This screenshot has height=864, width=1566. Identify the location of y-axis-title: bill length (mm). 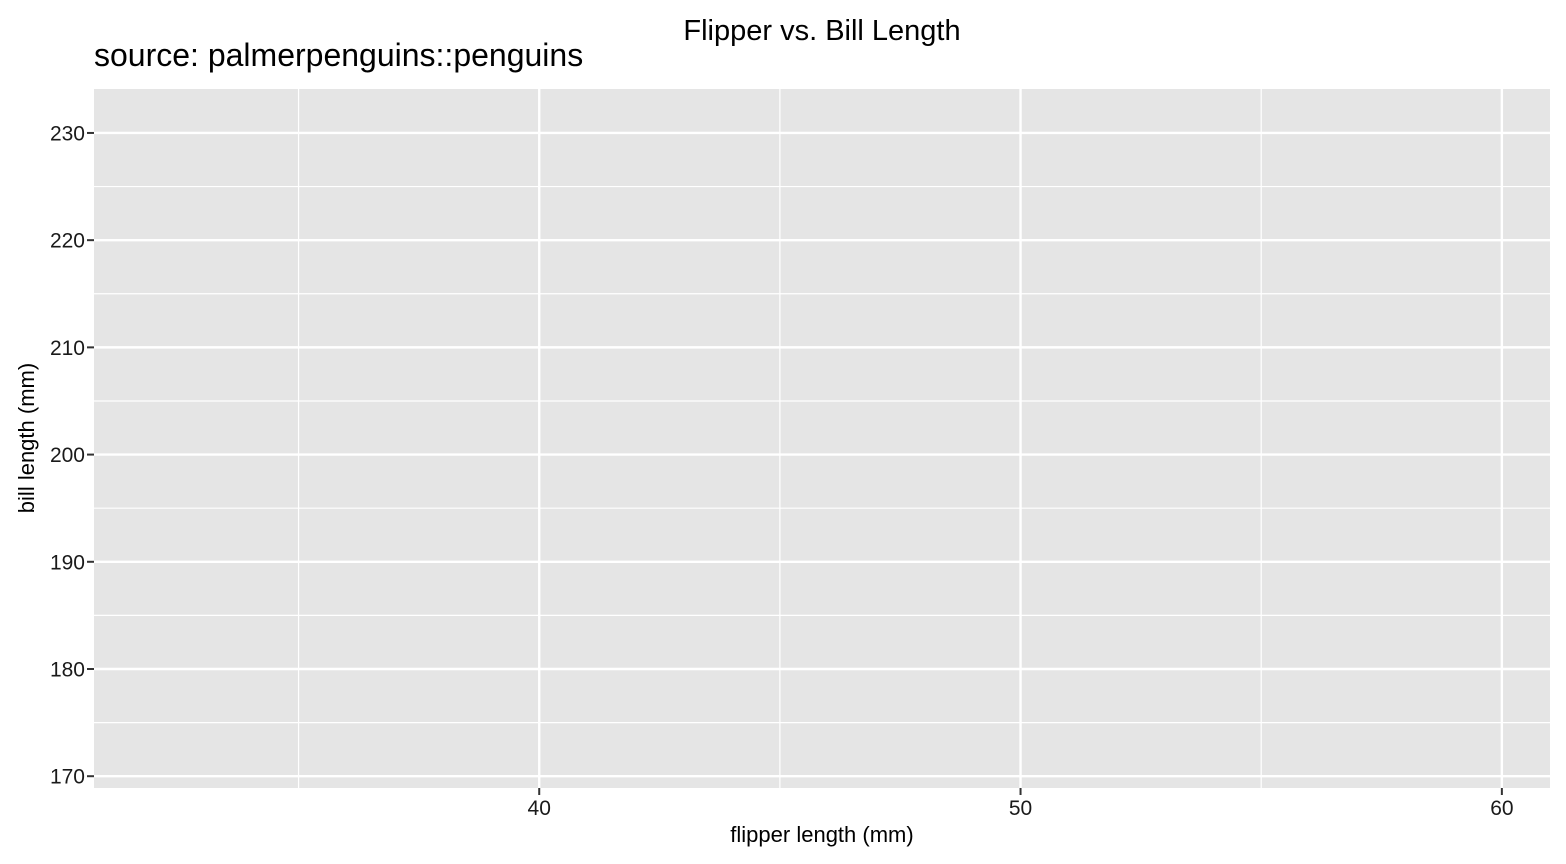
(26, 438).